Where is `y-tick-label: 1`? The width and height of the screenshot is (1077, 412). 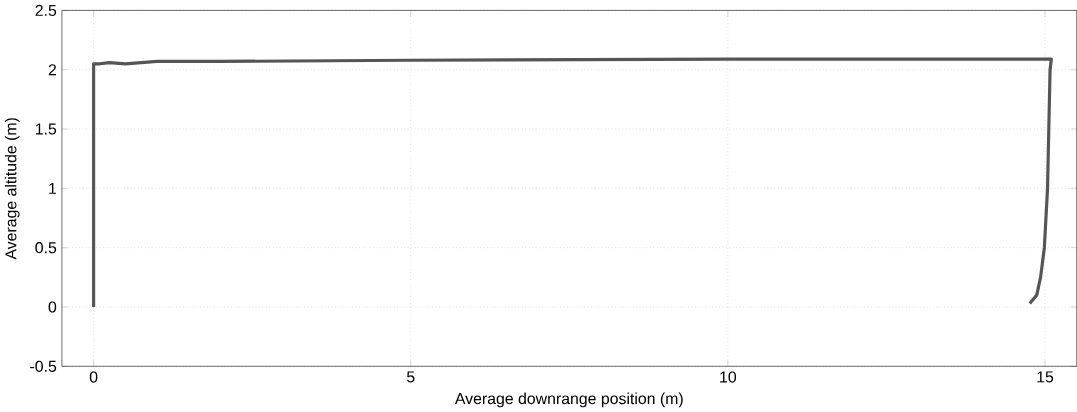 y-tick-label: 1 is located at coordinates (53, 188).